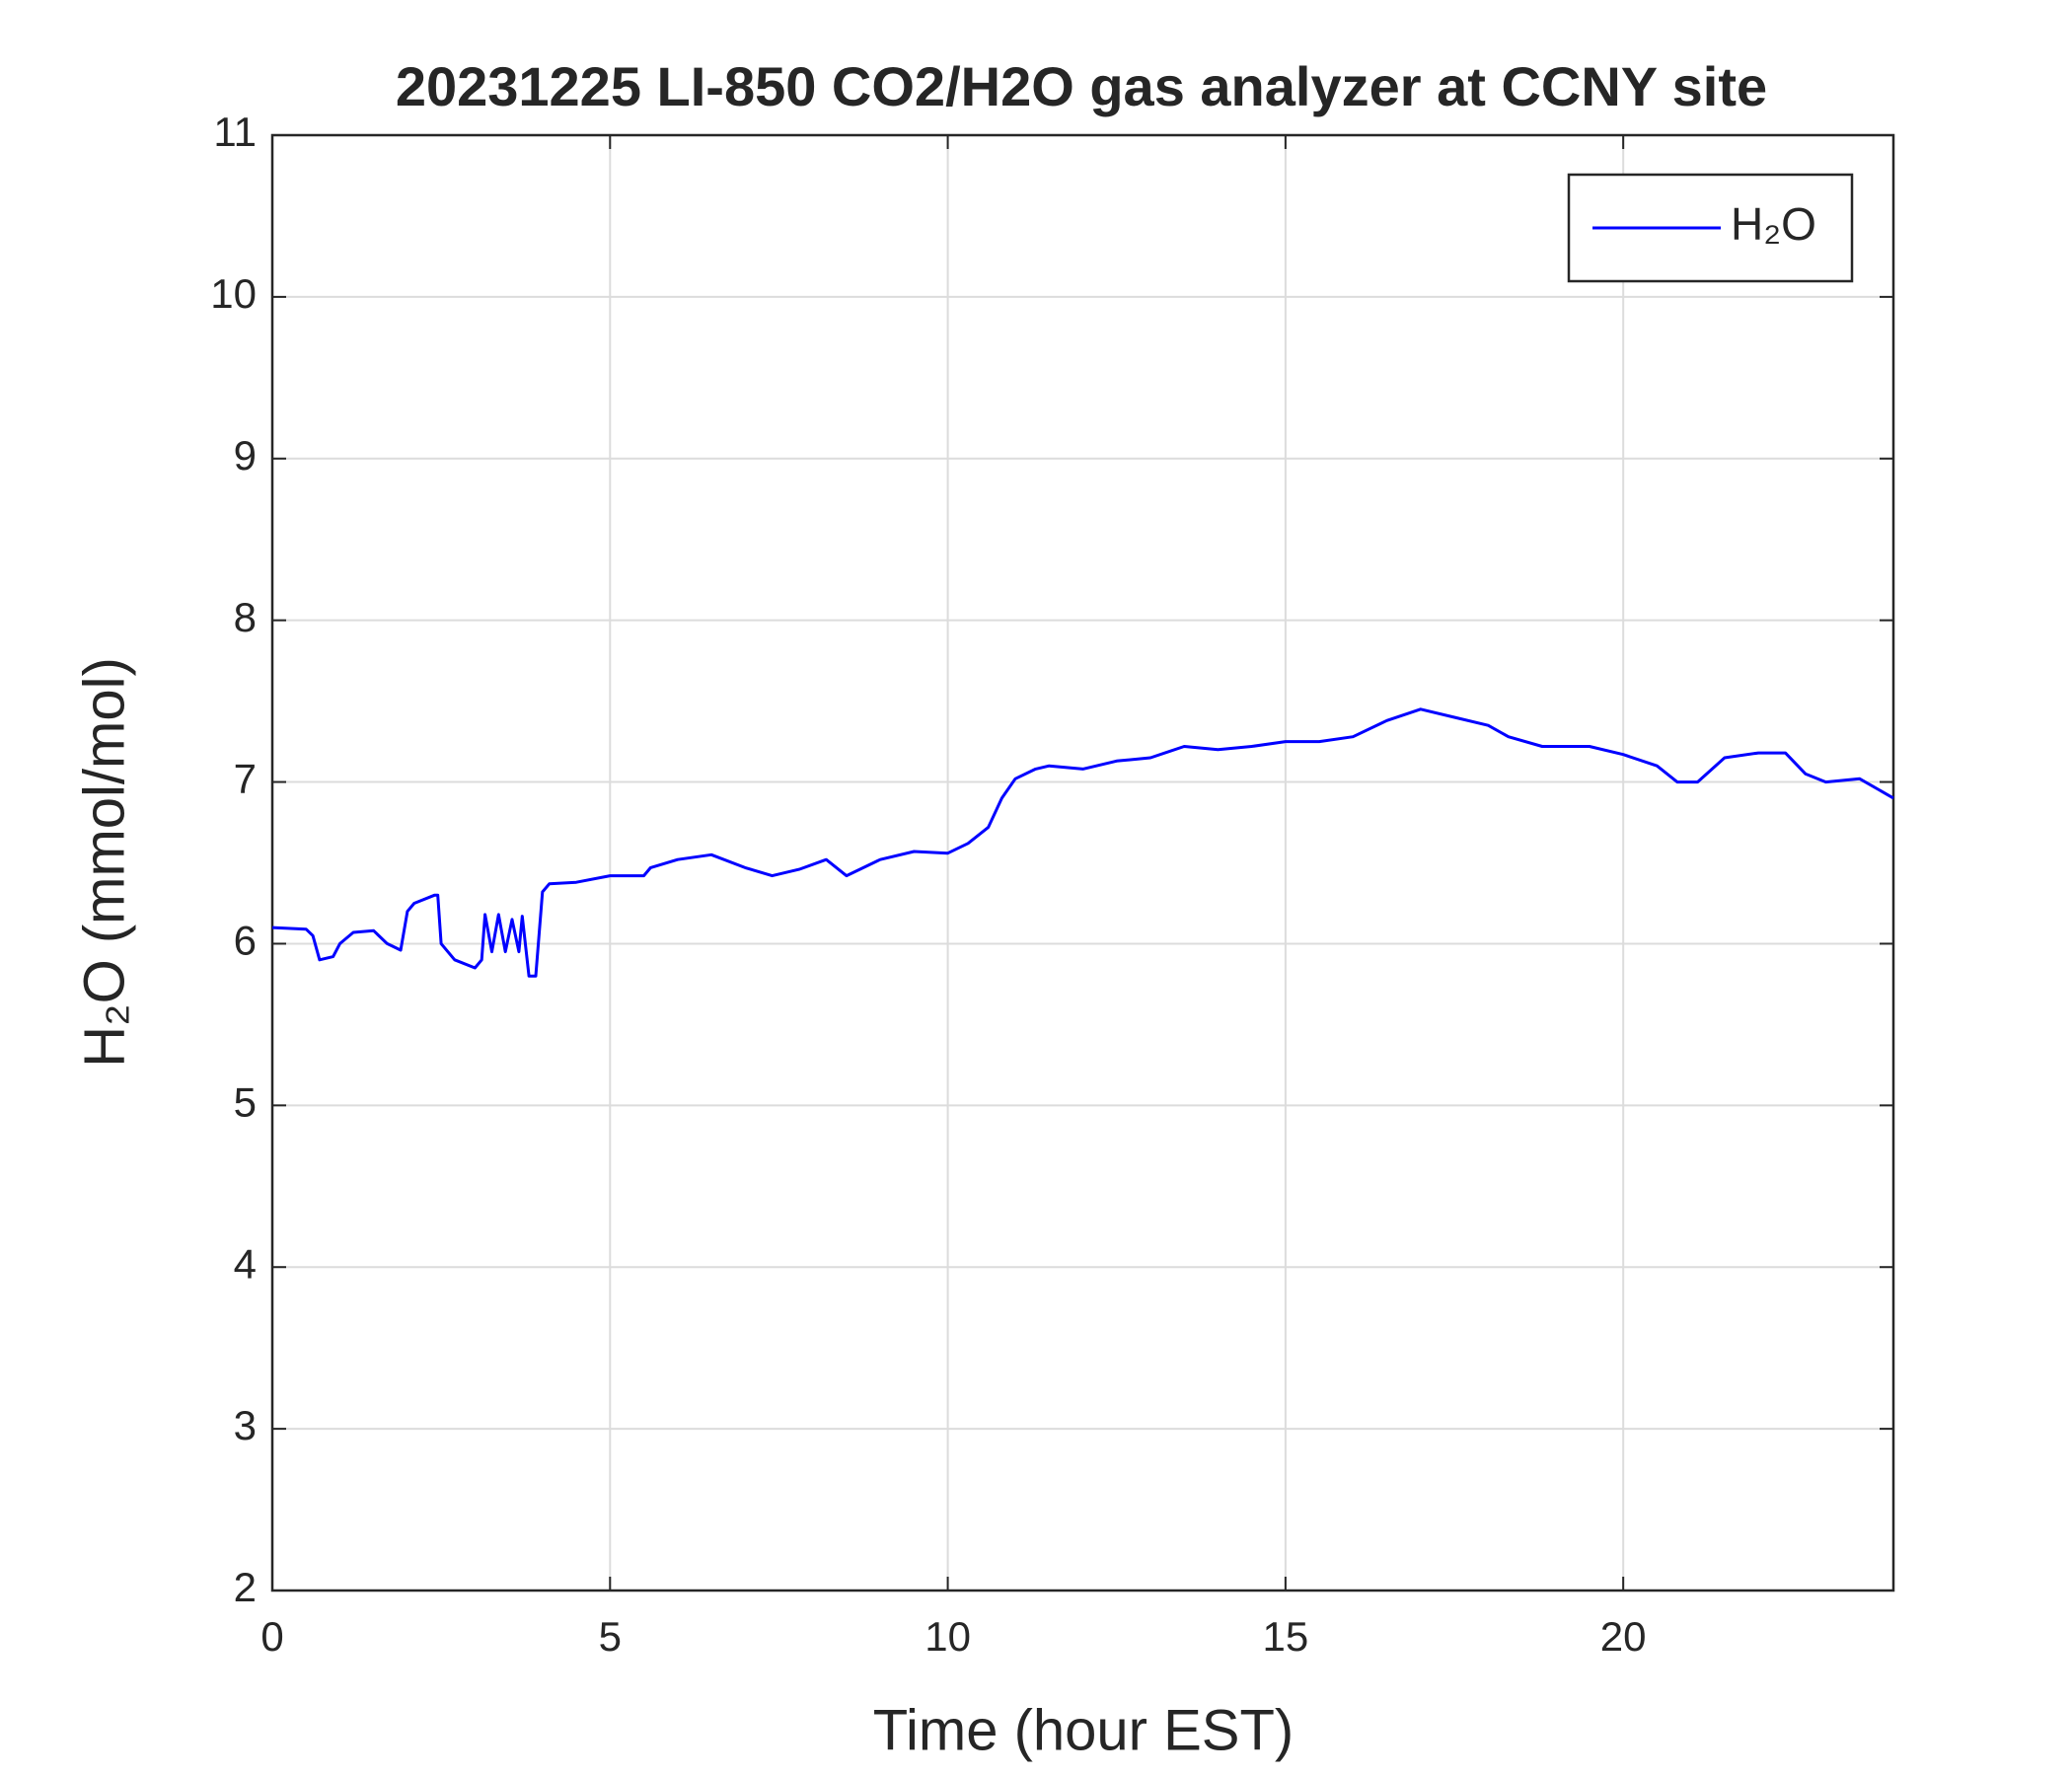 The image size is (2072, 1776). What do you see at coordinates (234, 294) in the screenshot?
I see `y-tick-label: 10` at bounding box center [234, 294].